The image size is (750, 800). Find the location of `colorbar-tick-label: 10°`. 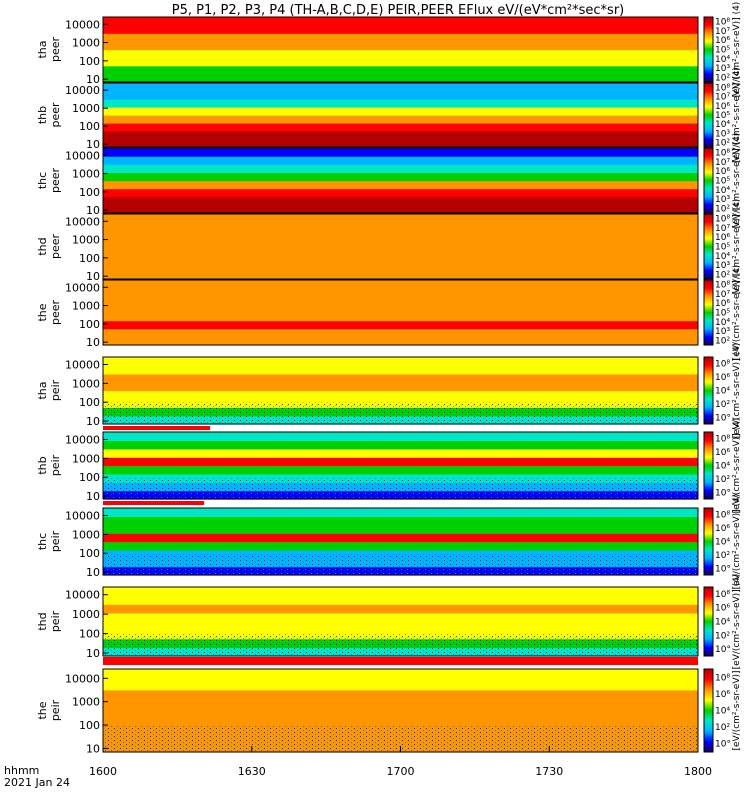

colorbar-tick-label: 10° is located at coordinates (723, 418).